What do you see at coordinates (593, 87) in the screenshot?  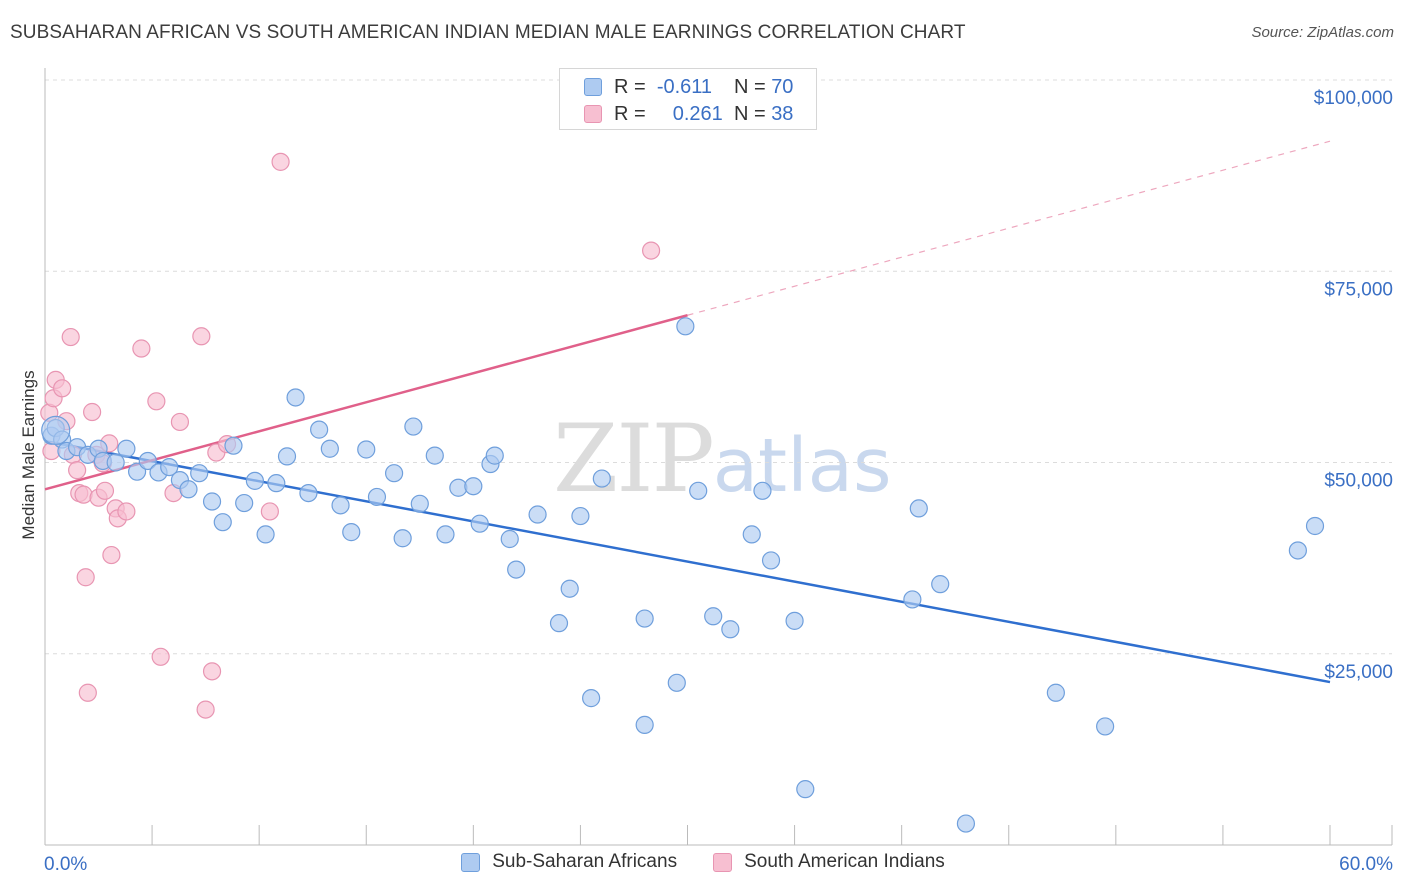 I see `legend-swatch-blue` at bounding box center [593, 87].